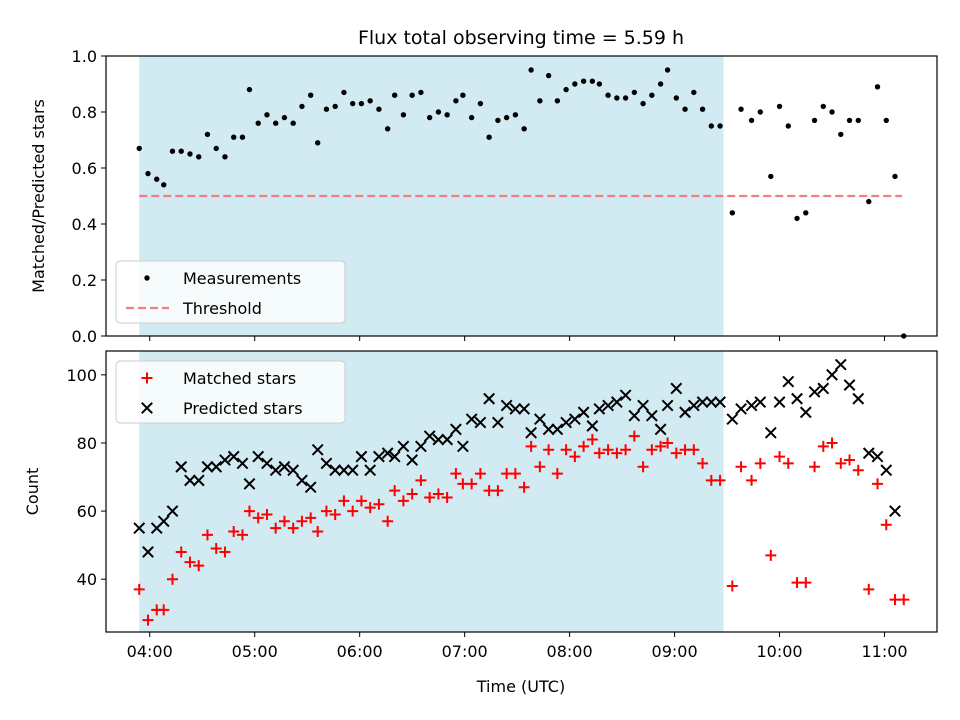 This screenshot has height=720, width=960. Describe the element at coordinates (84, 280) in the screenshot. I see `y-tick-label: 0.2` at that location.